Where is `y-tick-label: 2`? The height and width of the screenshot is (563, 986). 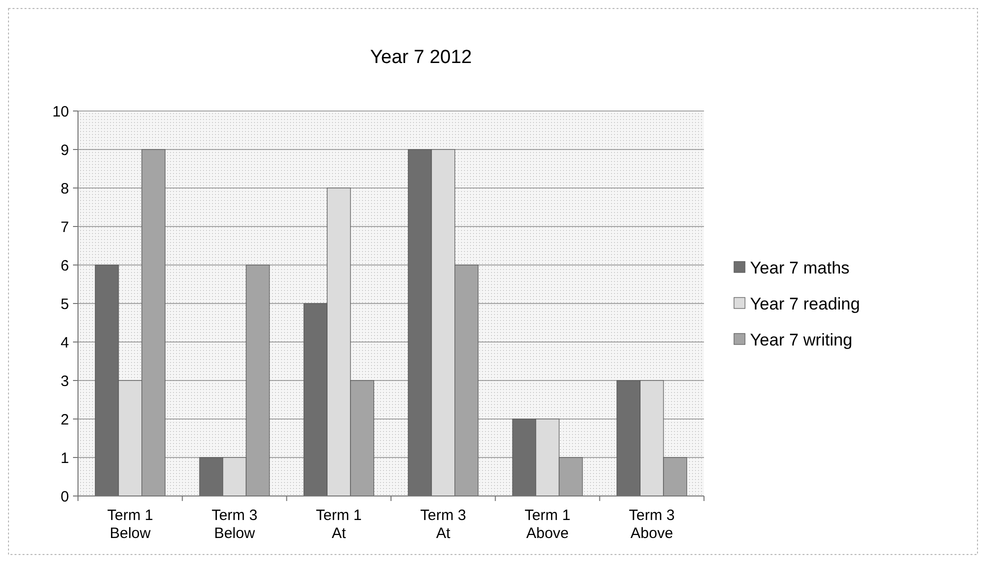
y-tick-label: 2 is located at coordinates (64, 419).